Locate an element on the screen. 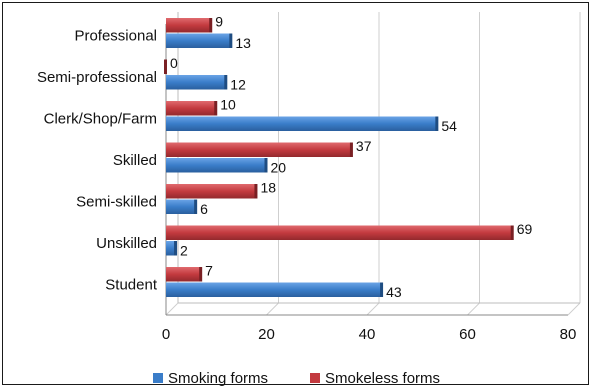  legend-label: Smokeless forms is located at coordinates (382, 378).